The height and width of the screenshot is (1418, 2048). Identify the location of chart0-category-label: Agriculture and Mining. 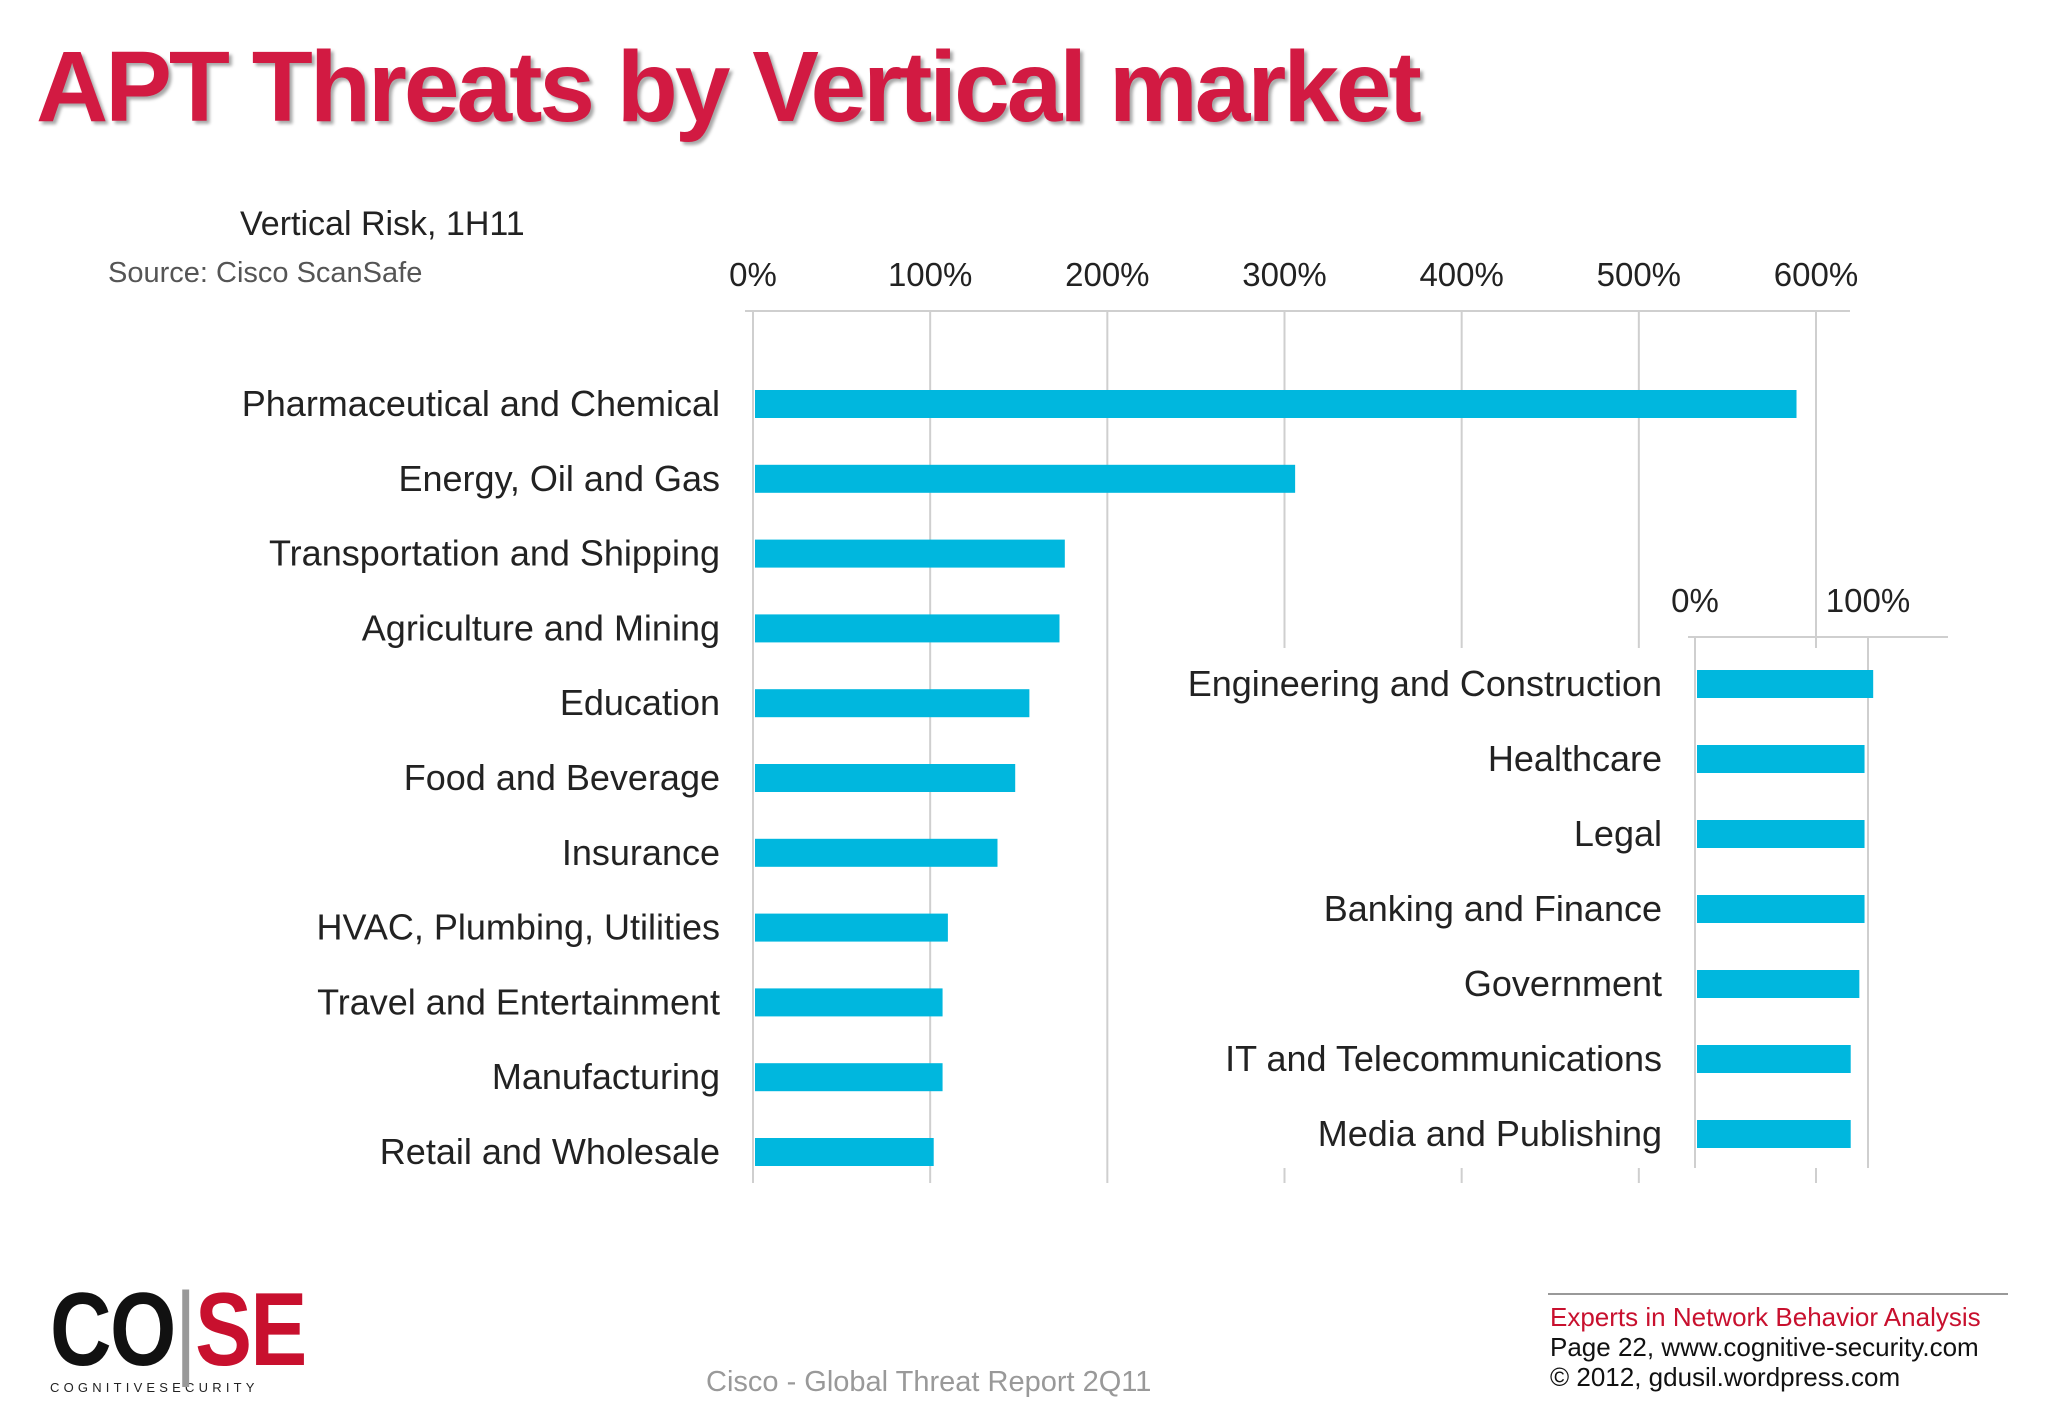
(541, 627).